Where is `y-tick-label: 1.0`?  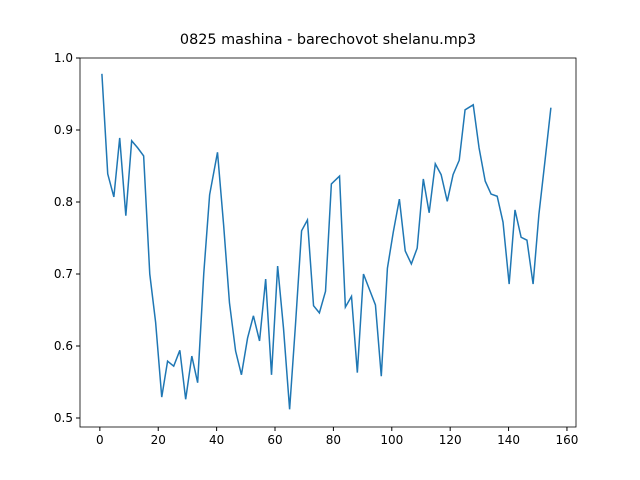 y-tick-label: 1.0 is located at coordinates (63, 58).